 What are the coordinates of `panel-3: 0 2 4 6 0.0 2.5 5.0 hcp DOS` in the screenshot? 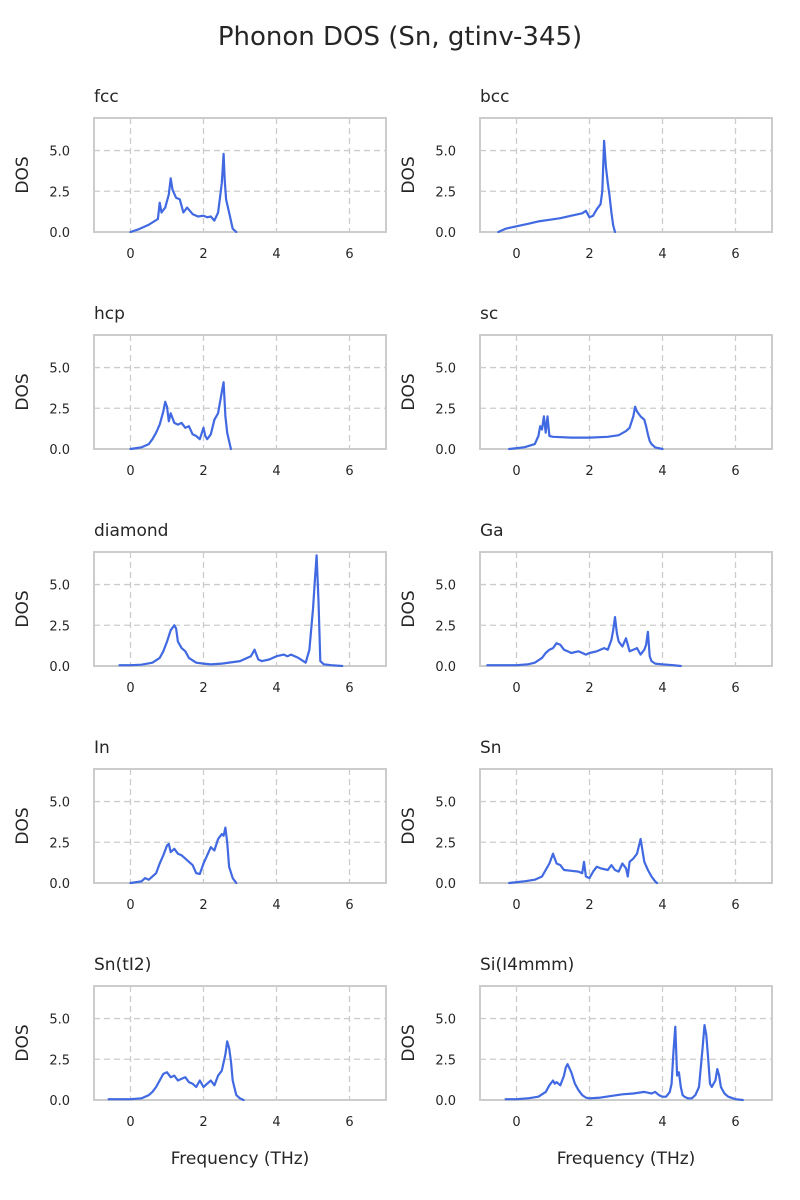 It's located at (200, 391).